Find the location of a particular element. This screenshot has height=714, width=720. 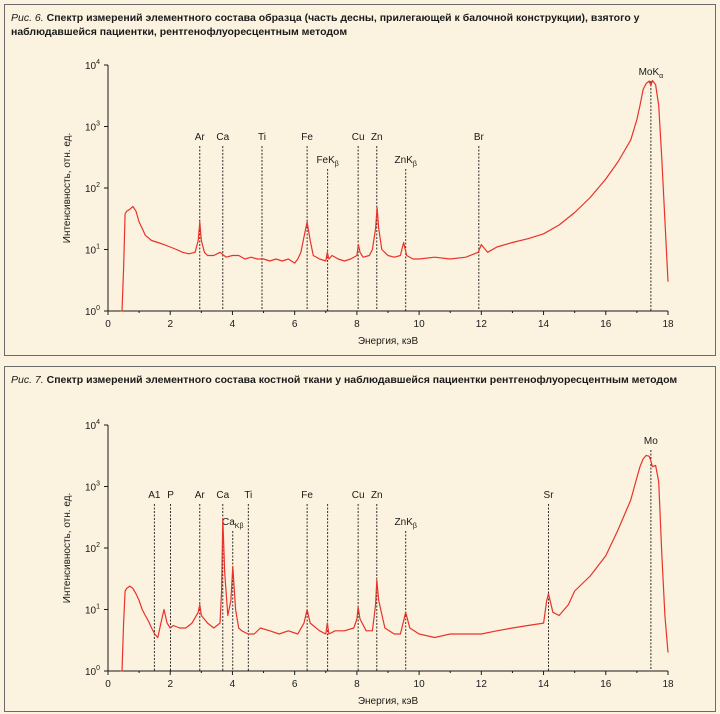

element-marker-label: Sr is located at coordinates (549, 495).